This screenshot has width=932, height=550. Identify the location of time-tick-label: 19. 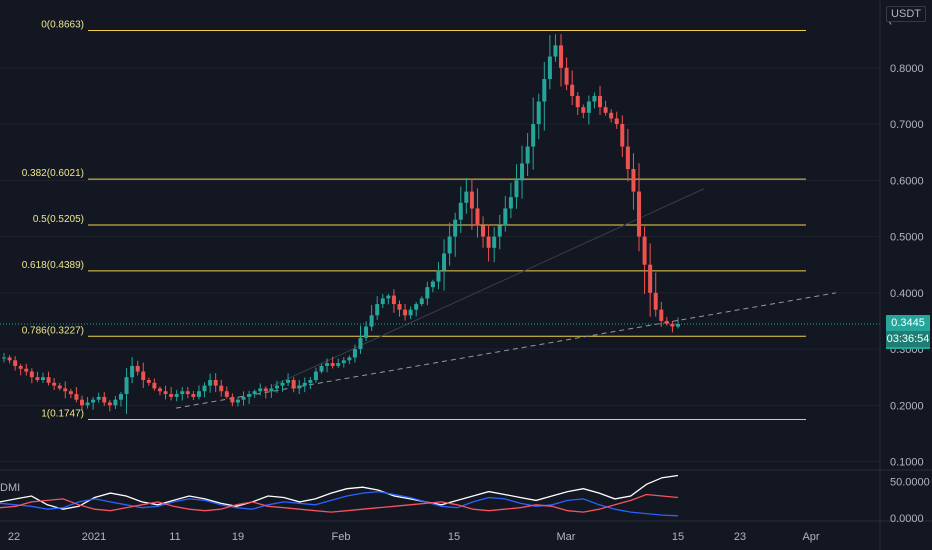
(238, 537).